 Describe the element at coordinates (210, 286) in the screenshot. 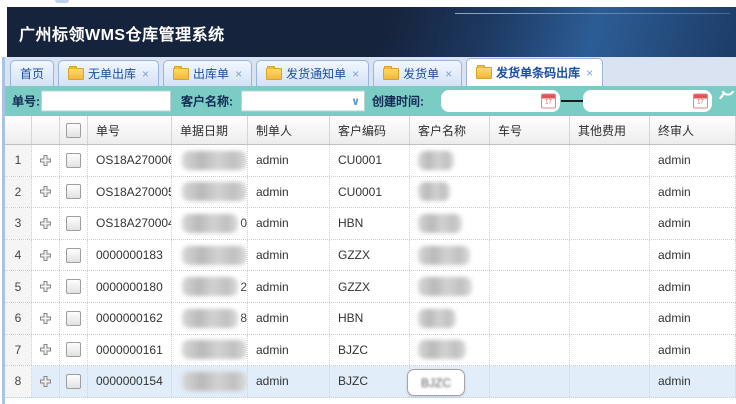

I see `doc-date-cell: 2` at that location.